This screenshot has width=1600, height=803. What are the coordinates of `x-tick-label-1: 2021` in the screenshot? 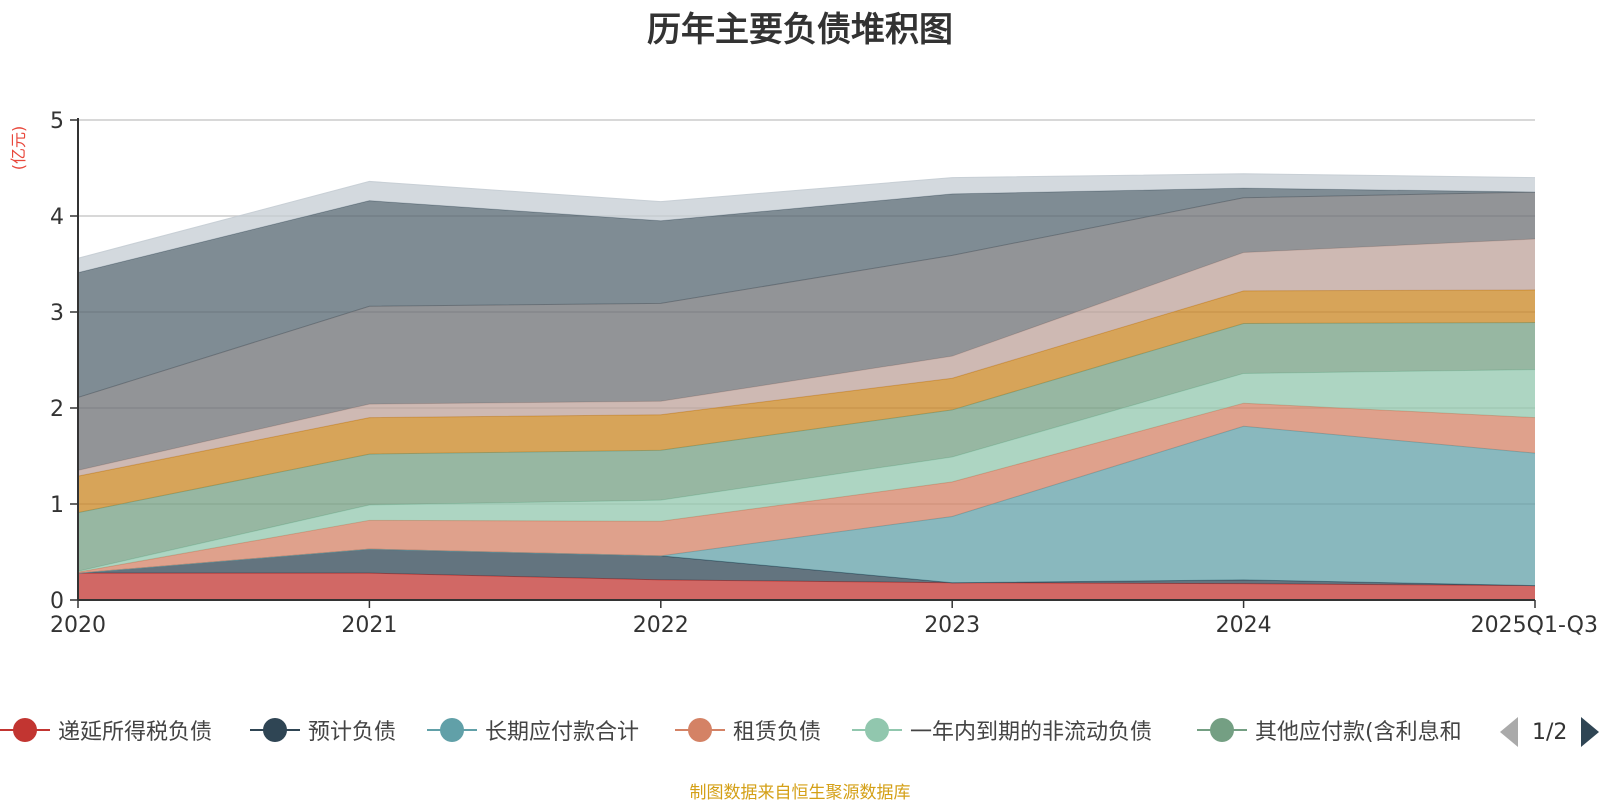 It's located at (369, 625).